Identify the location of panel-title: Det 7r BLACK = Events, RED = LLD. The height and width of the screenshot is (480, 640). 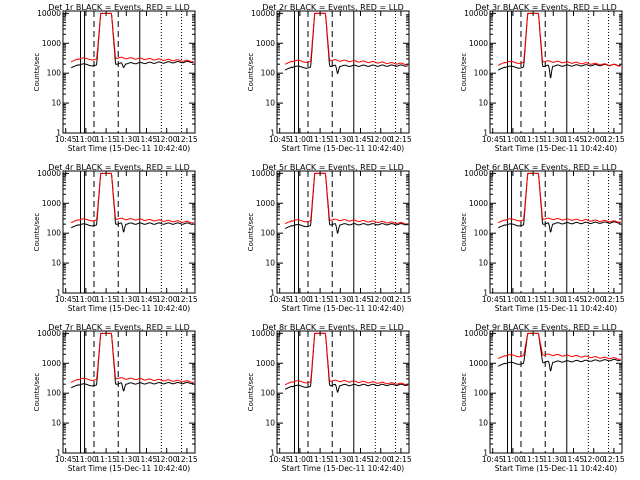
(119, 327).